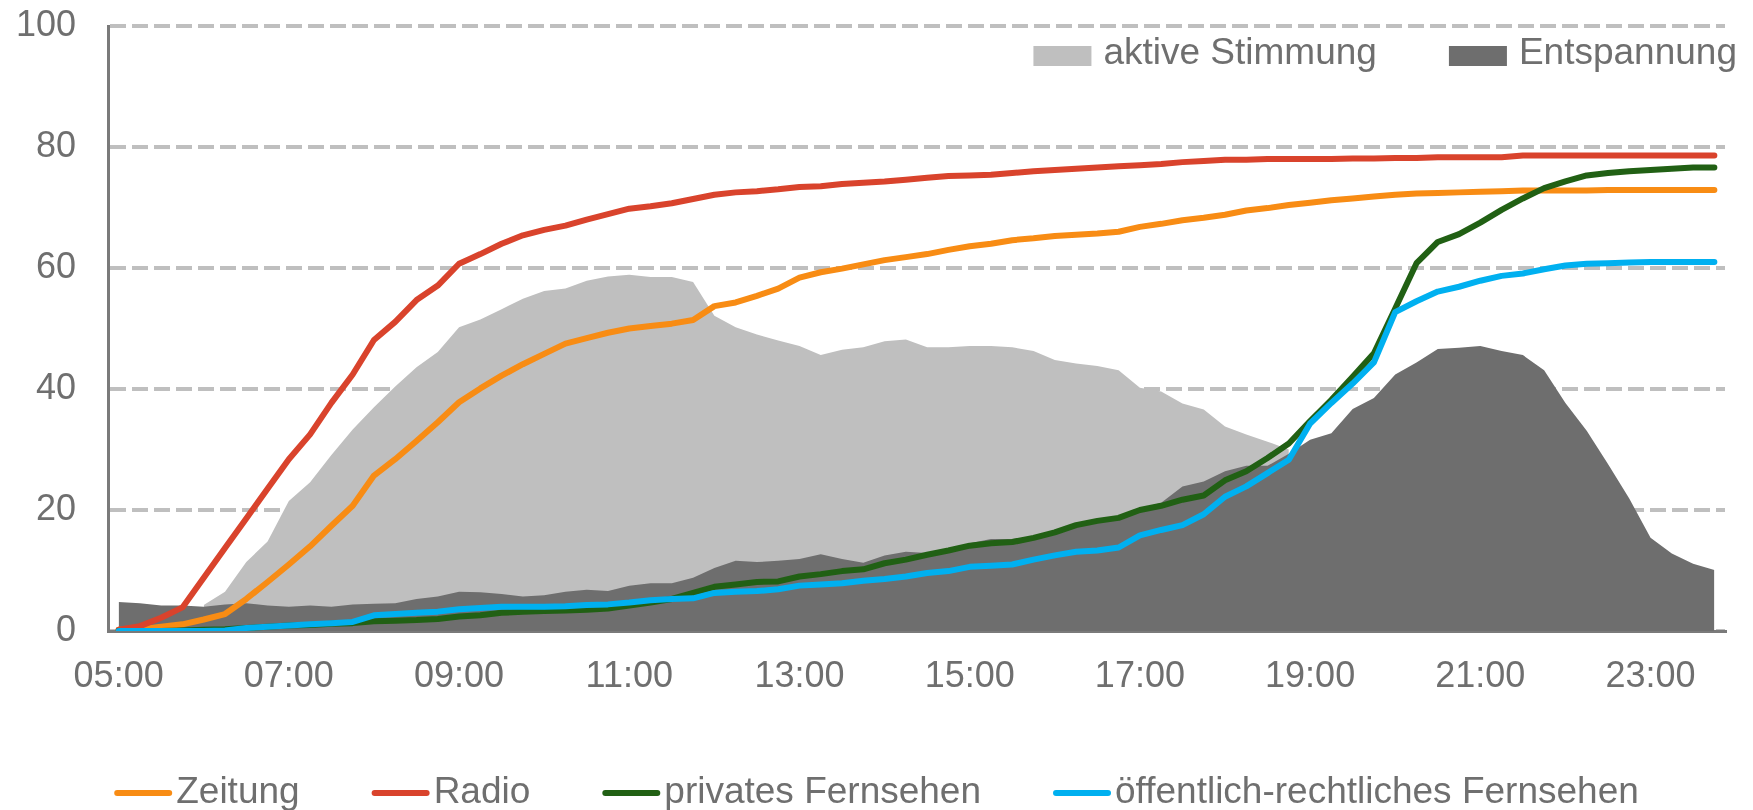 The height and width of the screenshot is (810, 1753). I want to click on x-tick-label: 17:00, so click(1139, 674).